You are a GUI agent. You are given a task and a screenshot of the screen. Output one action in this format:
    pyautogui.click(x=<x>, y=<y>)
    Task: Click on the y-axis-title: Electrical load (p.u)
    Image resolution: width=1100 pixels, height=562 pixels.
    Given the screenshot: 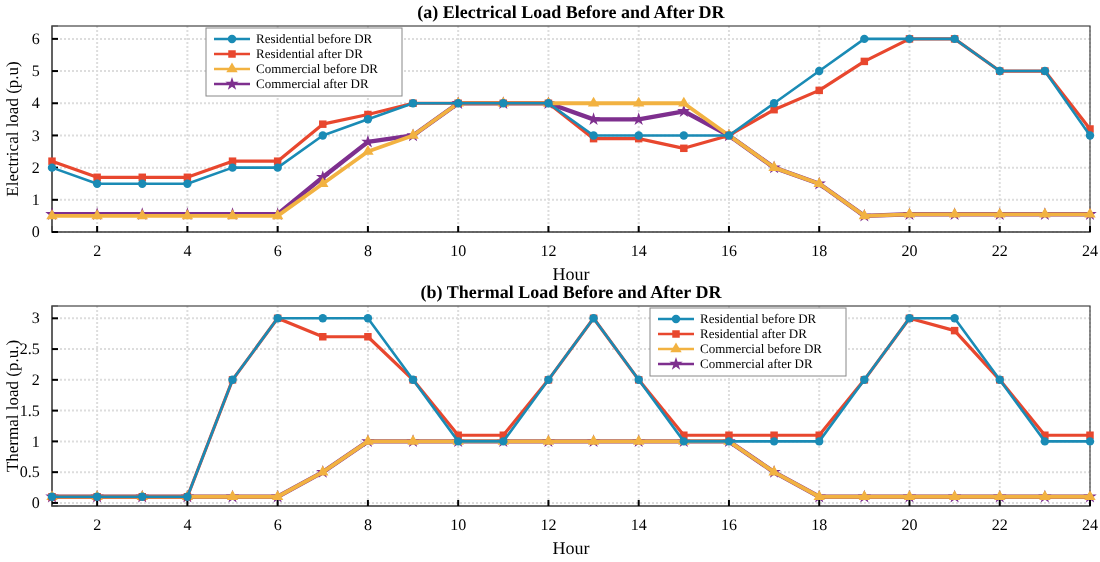 What is the action you would take?
    pyautogui.click(x=12, y=128)
    